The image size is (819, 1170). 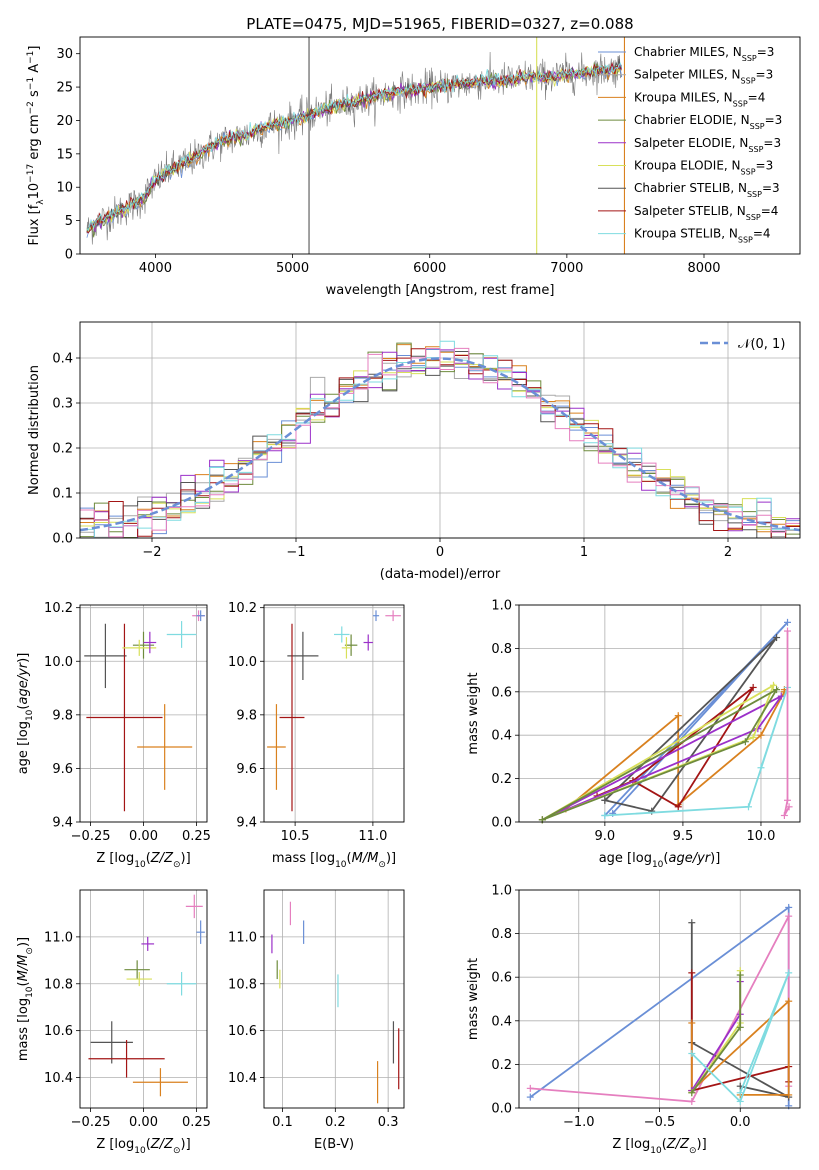 I want to click on x-tick-label: 1, so click(x=584, y=552).